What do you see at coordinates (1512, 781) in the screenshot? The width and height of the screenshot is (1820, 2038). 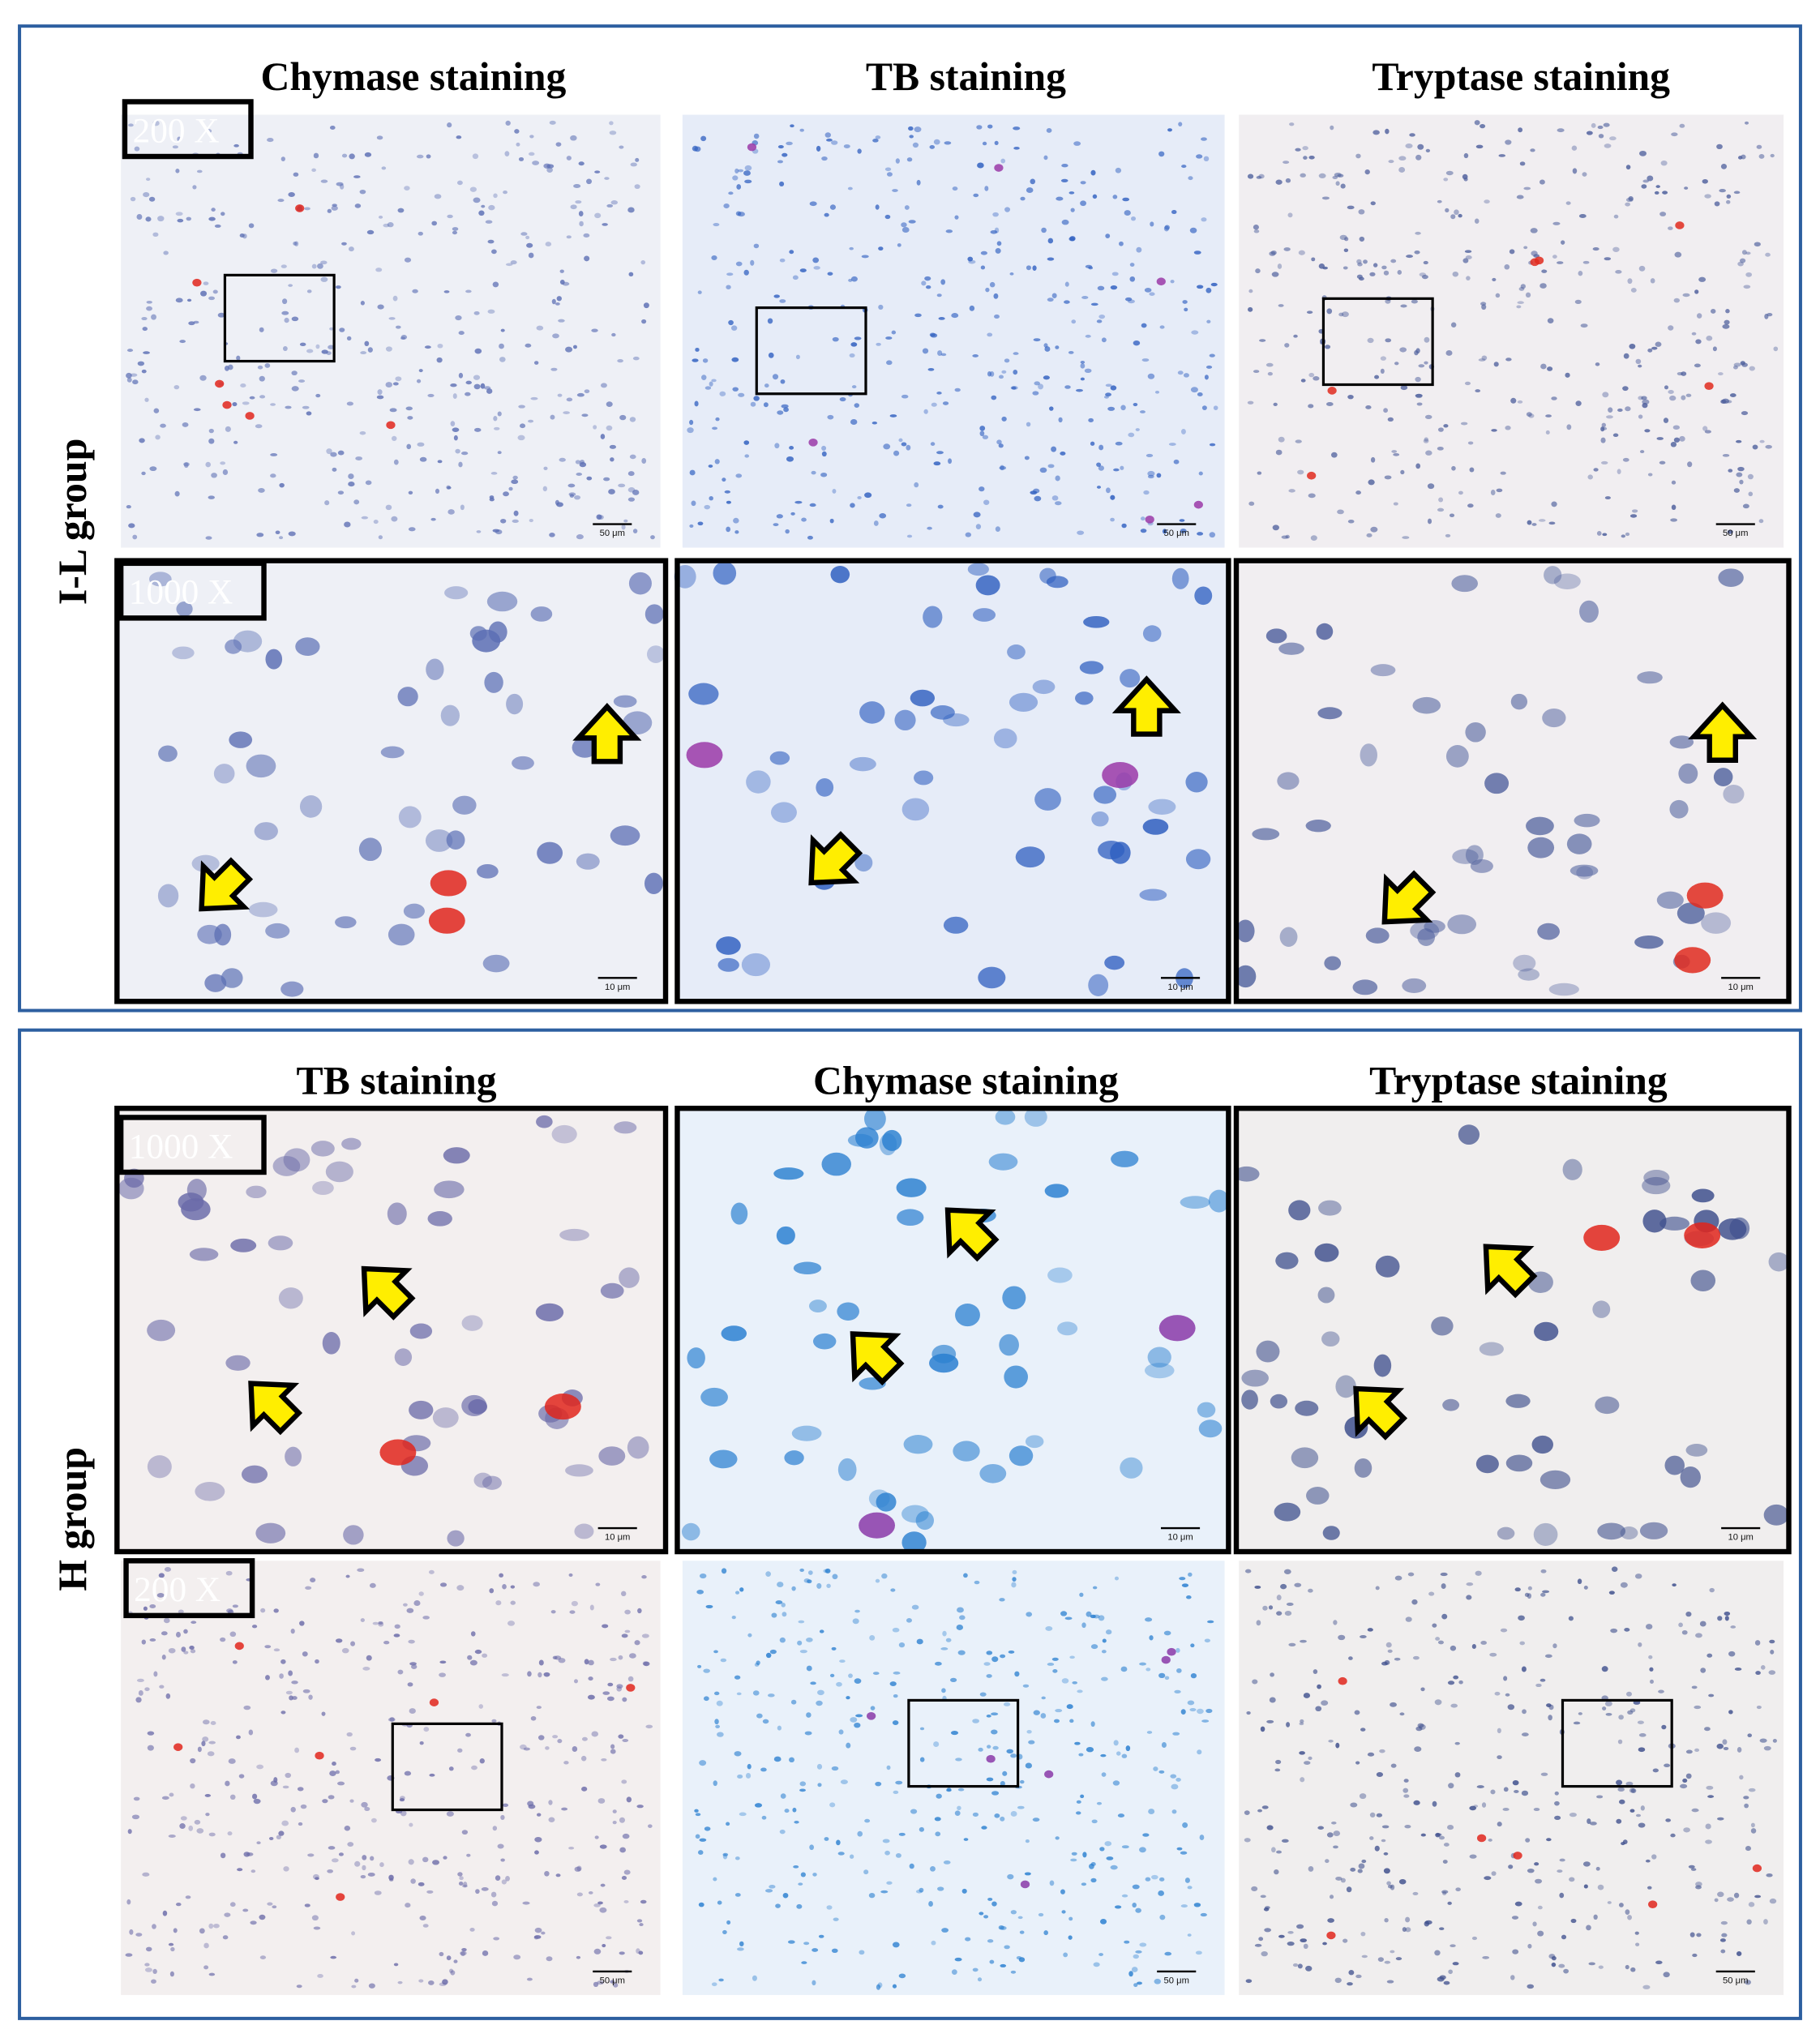 I see `micrograph` at bounding box center [1512, 781].